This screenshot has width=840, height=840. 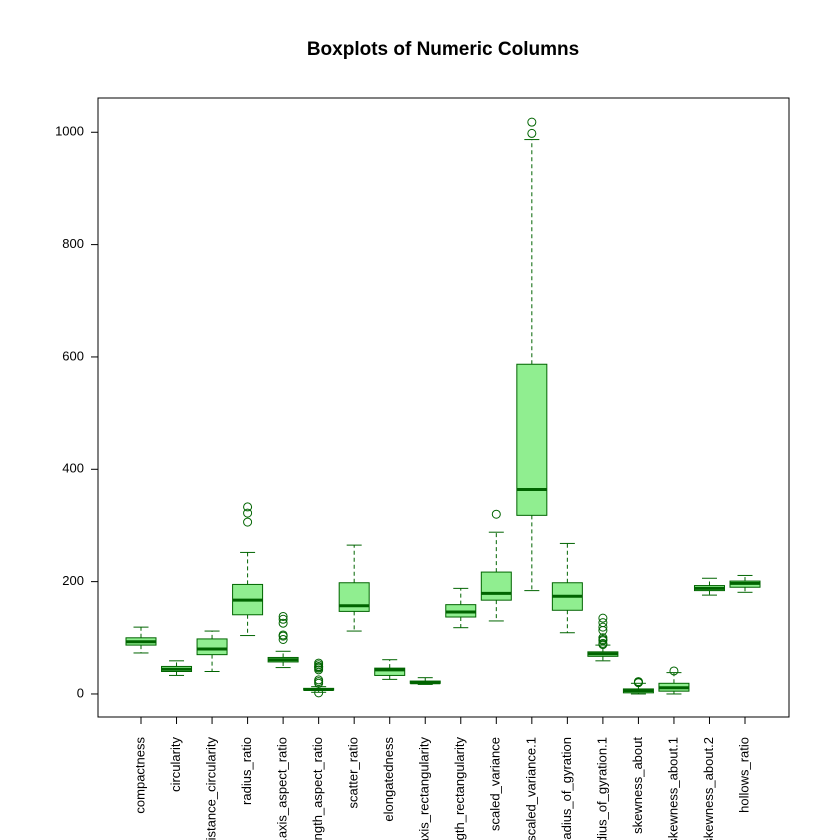 What do you see at coordinates (246, 771) in the screenshot?
I see `x-tick-label: radius_ratio` at bounding box center [246, 771].